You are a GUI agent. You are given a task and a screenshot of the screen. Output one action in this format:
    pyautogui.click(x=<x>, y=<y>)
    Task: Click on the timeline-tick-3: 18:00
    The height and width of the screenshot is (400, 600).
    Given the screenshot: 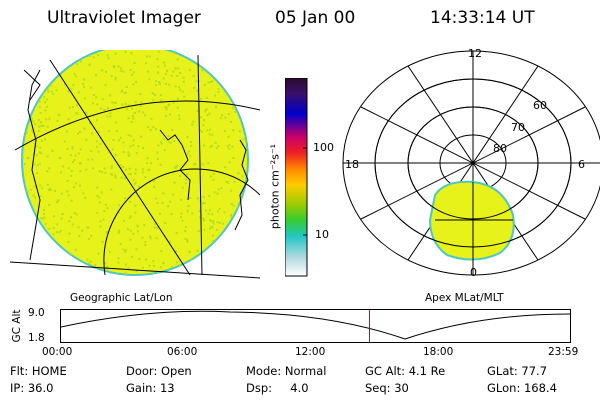 What is the action you would take?
    pyautogui.click(x=438, y=352)
    